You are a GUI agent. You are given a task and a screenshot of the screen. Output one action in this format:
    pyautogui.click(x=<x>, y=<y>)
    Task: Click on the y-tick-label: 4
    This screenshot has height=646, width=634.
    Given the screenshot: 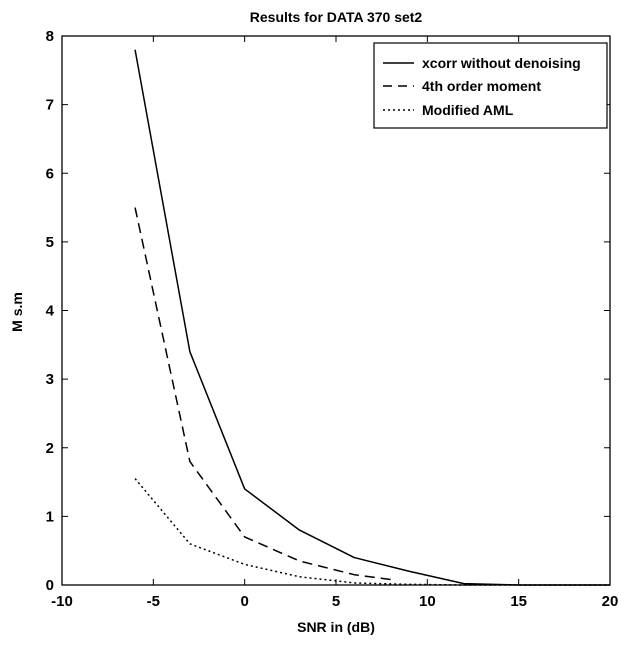 What is the action you would take?
    pyautogui.click(x=50, y=311)
    